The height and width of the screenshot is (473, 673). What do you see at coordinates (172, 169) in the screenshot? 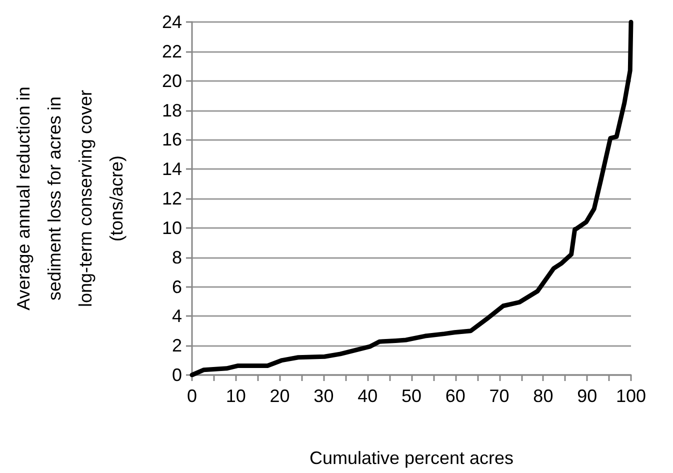
I see `y-tick-label: 14` at bounding box center [172, 169].